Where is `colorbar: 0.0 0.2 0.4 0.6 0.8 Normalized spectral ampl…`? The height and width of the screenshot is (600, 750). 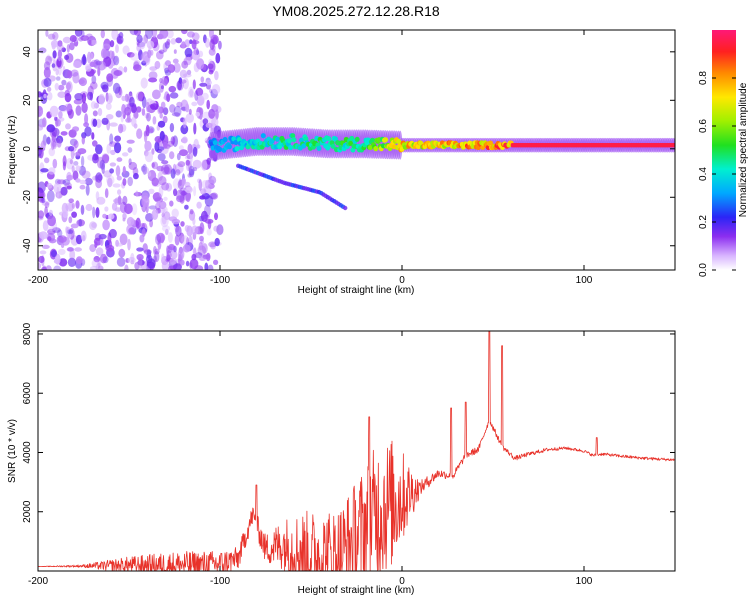
colorbar: 0.0 0.2 0.4 0.6 0.8 Normalized spectral ampl… is located at coordinates (723, 153).